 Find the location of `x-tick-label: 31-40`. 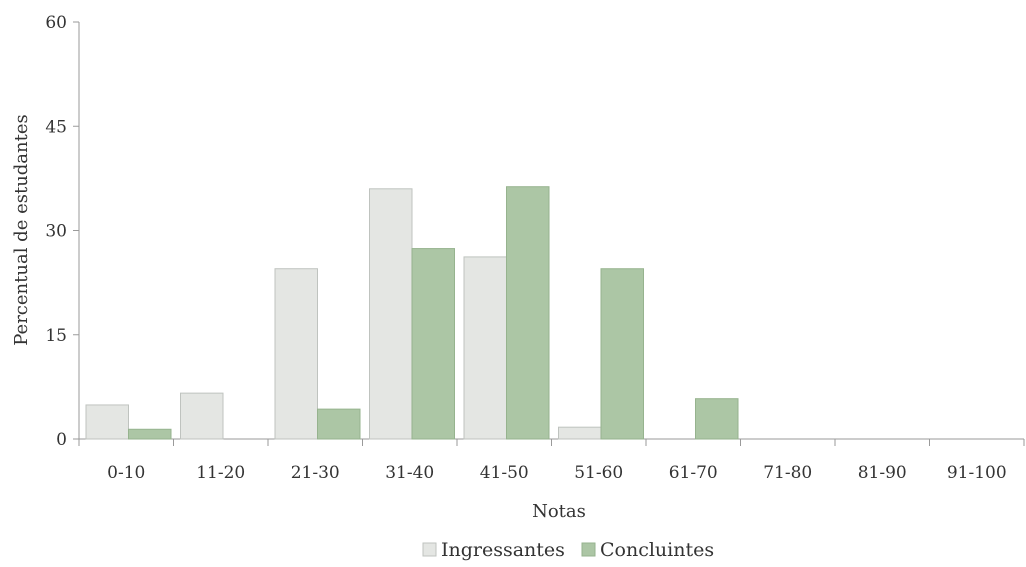

x-tick-label: 31-40 is located at coordinates (409, 473).